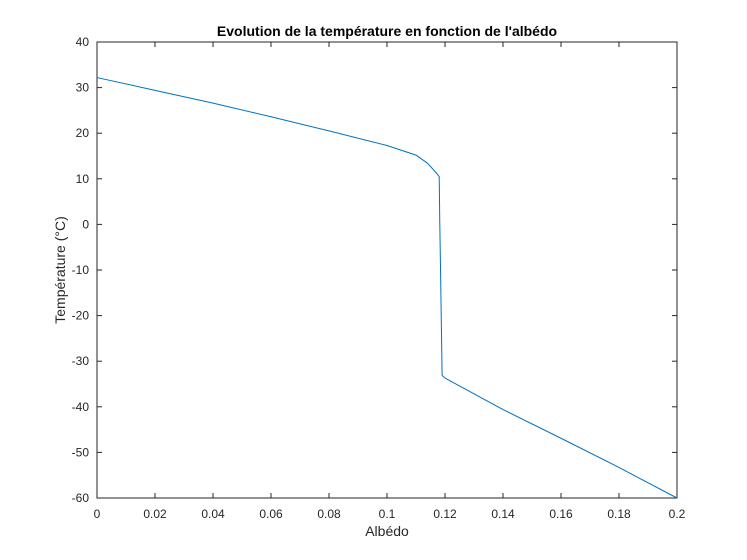  I want to click on y-tick-label: 20, so click(83, 133).